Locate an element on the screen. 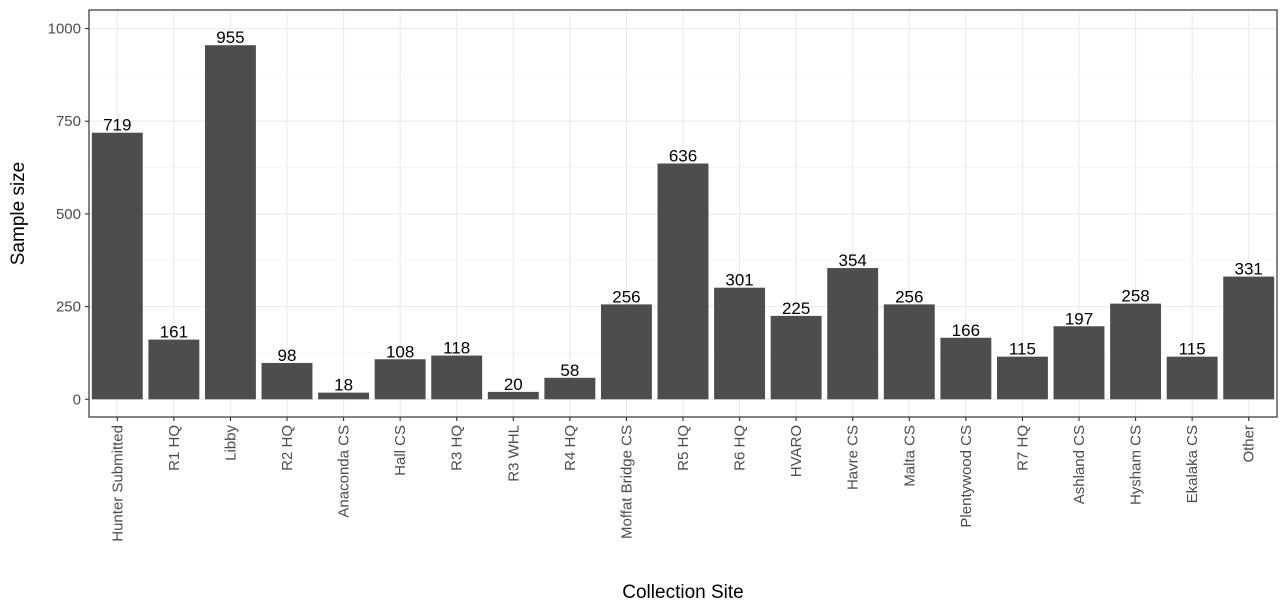 The width and height of the screenshot is (1281, 606). x-axis-title: Collection Site is located at coordinates (682, 592).